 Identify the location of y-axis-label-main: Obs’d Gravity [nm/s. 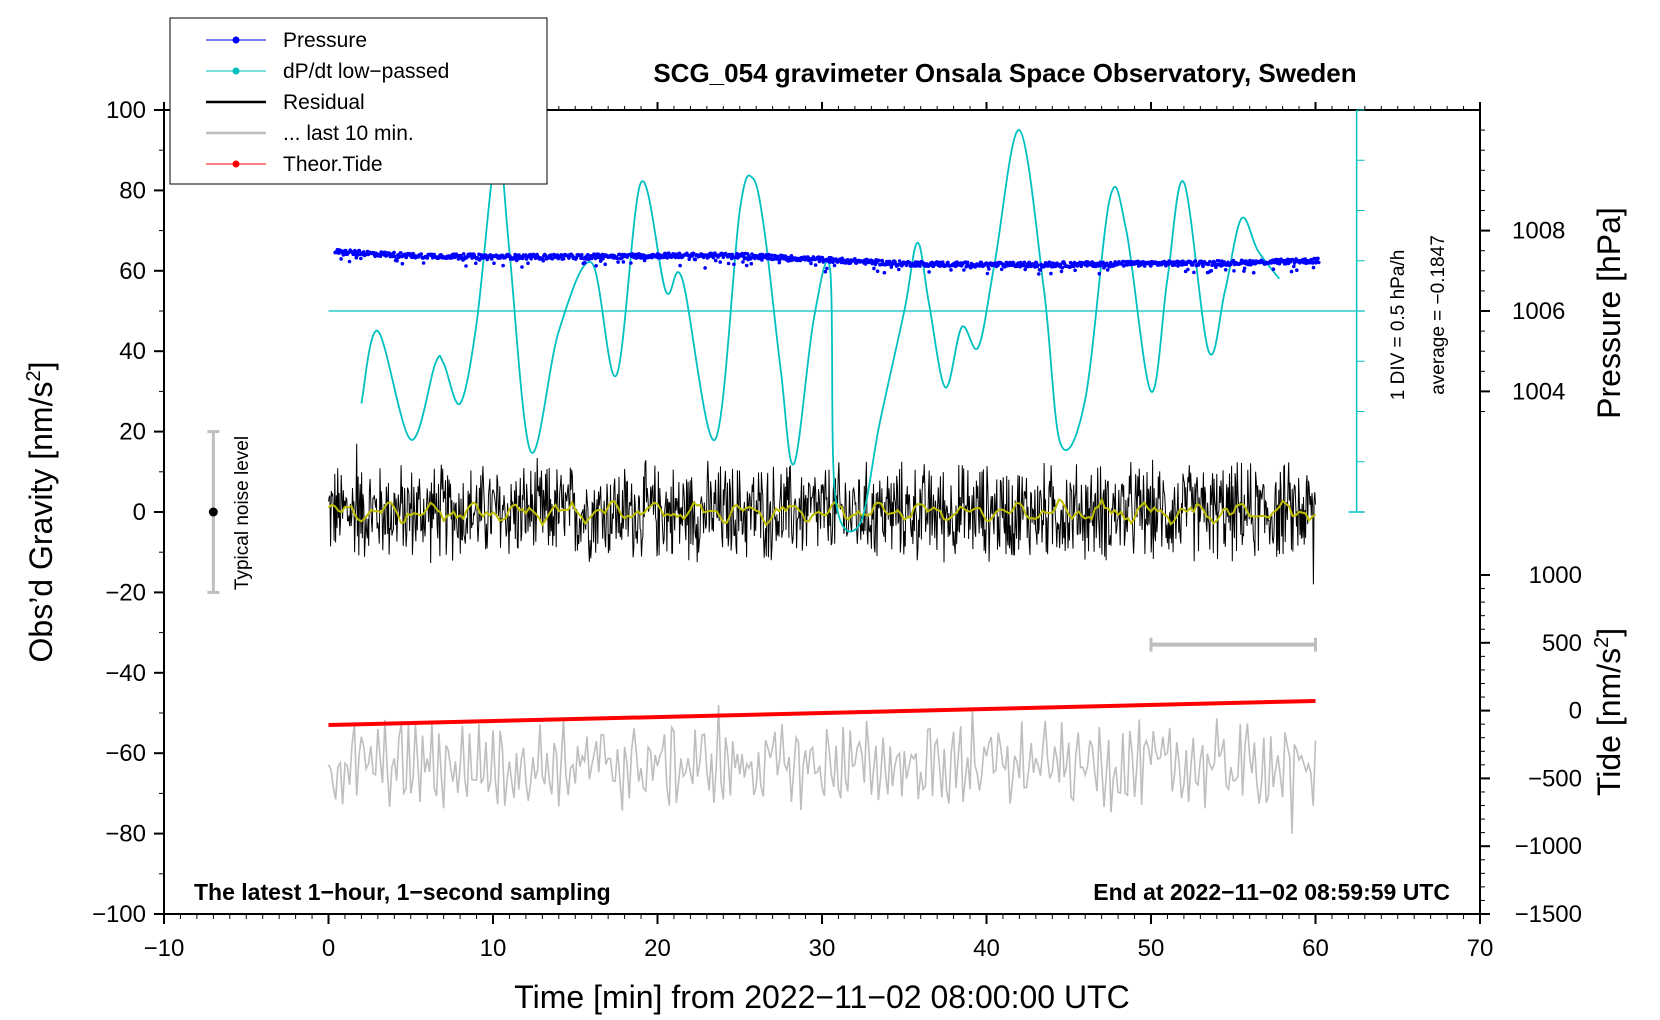
(41, 522).